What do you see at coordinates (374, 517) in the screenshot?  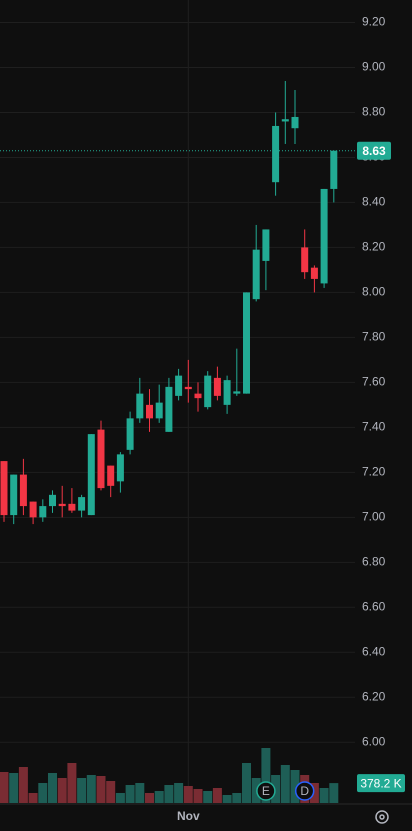 I see `y-tick-label: 7.00` at bounding box center [374, 517].